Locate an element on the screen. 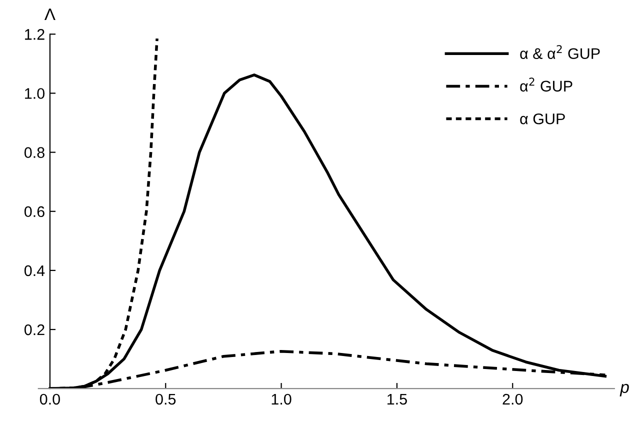 Image resolution: width=640 pixels, height=427 pixels. x-tick-label: 0.5 is located at coordinates (166, 399).